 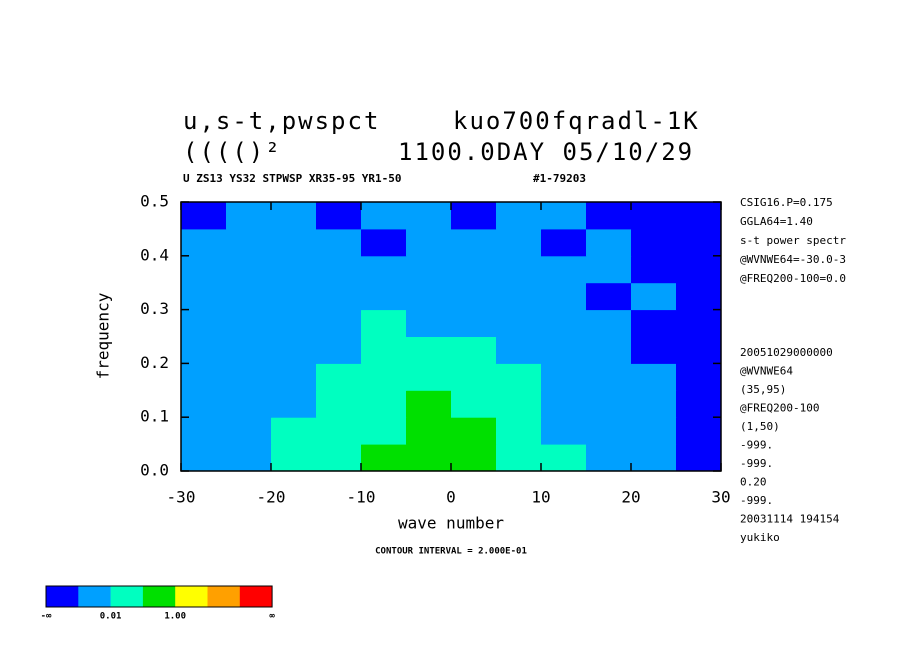 I want to click on info-text: @FREQ200-100, so click(x=779, y=408).